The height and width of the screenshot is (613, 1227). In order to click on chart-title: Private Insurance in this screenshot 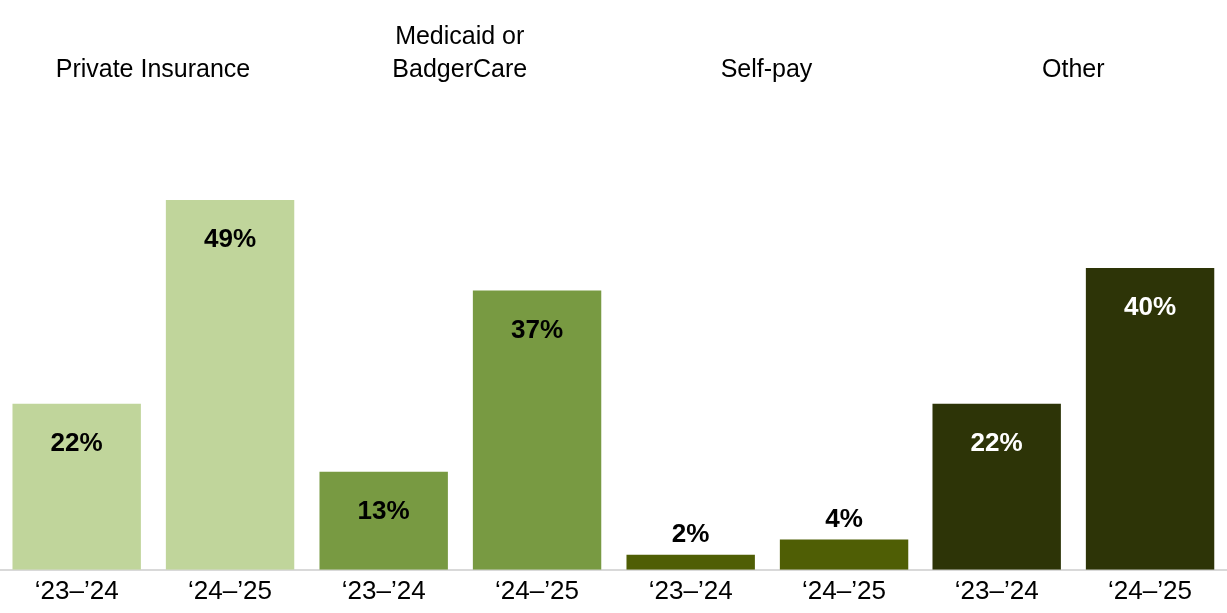, I will do `click(153, 69)`.